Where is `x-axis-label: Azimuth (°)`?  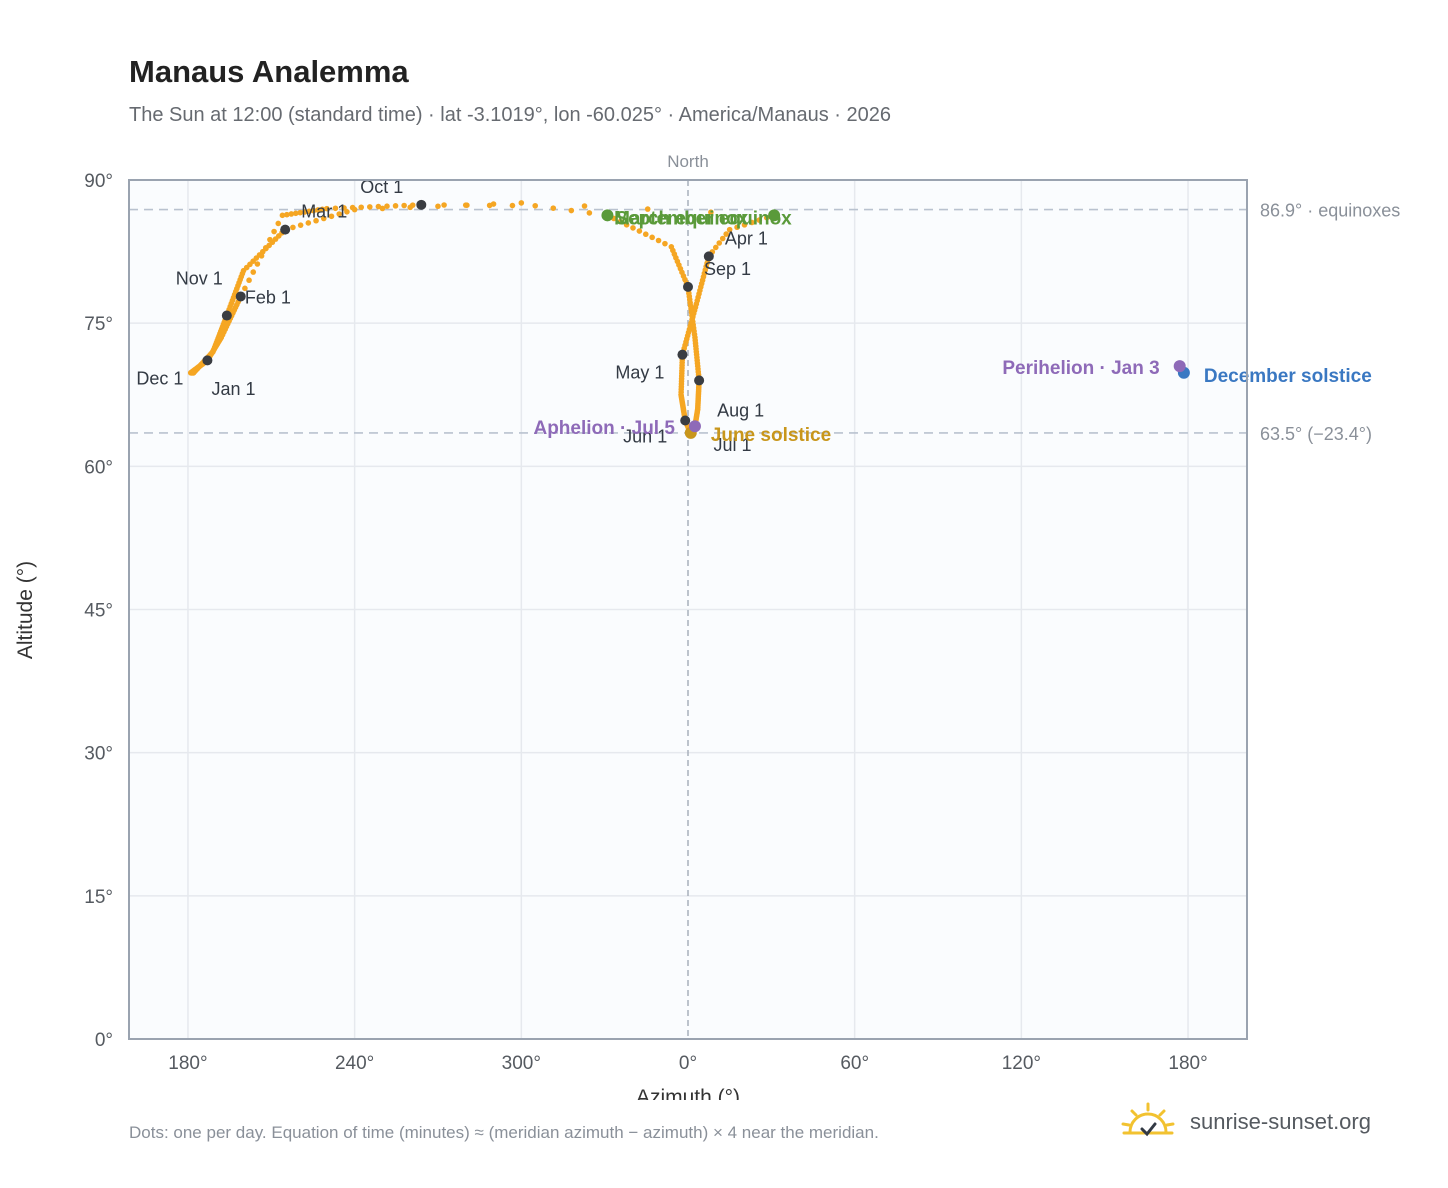 x-axis-label: Azimuth (°) is located at coordinates (688, 1093).